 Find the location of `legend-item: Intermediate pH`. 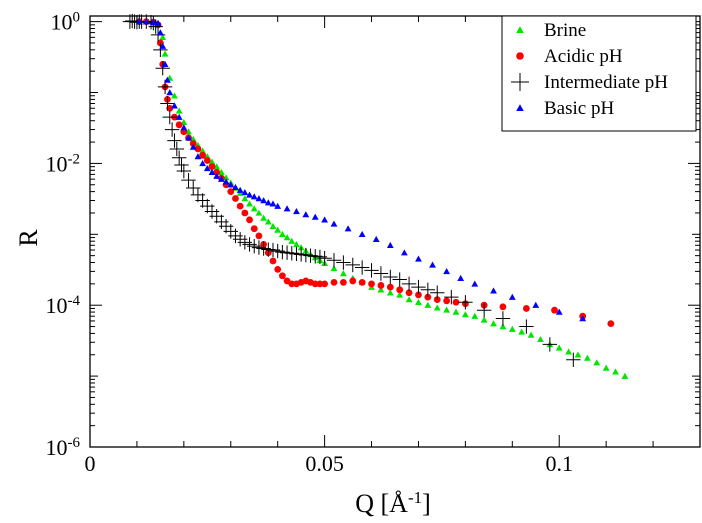

legend-item: Intermediate pH is located at coordinates (589, 82).